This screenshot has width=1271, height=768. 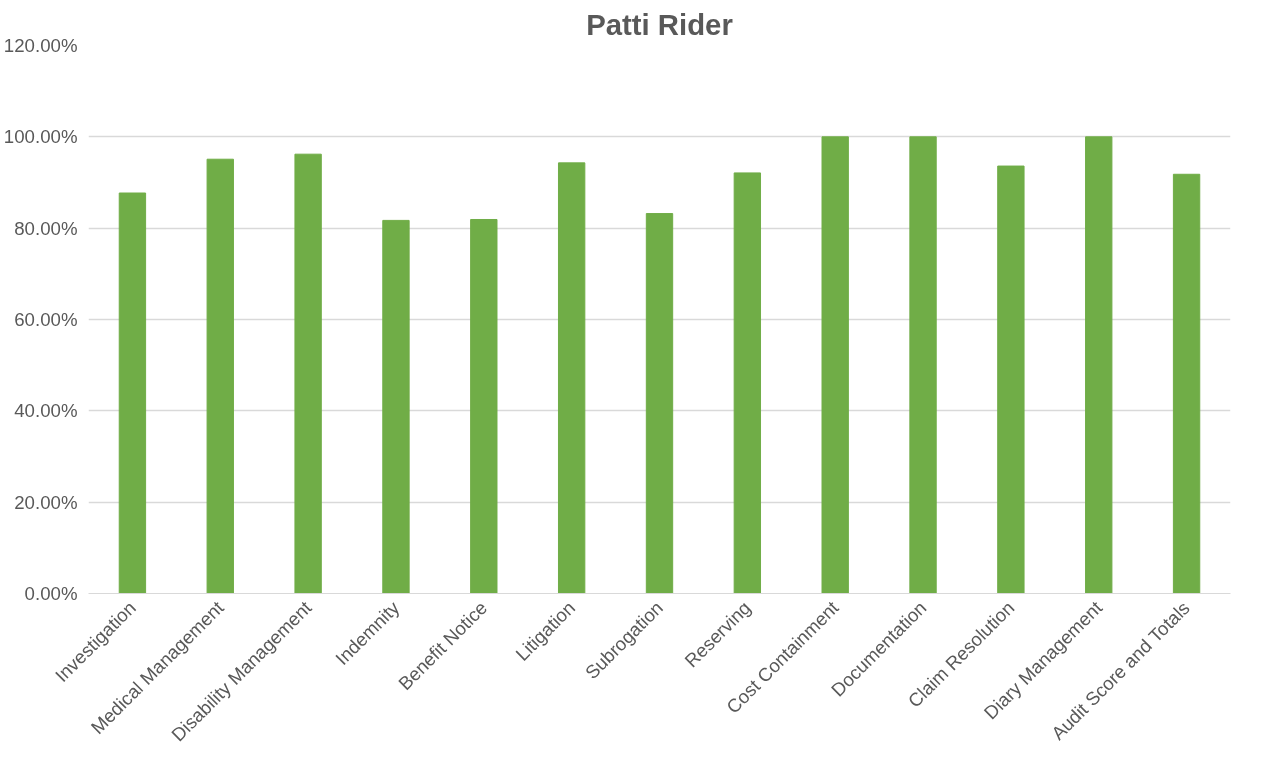 I want to click on y-tick-label: 120.00%, so click(x=40, y=45).